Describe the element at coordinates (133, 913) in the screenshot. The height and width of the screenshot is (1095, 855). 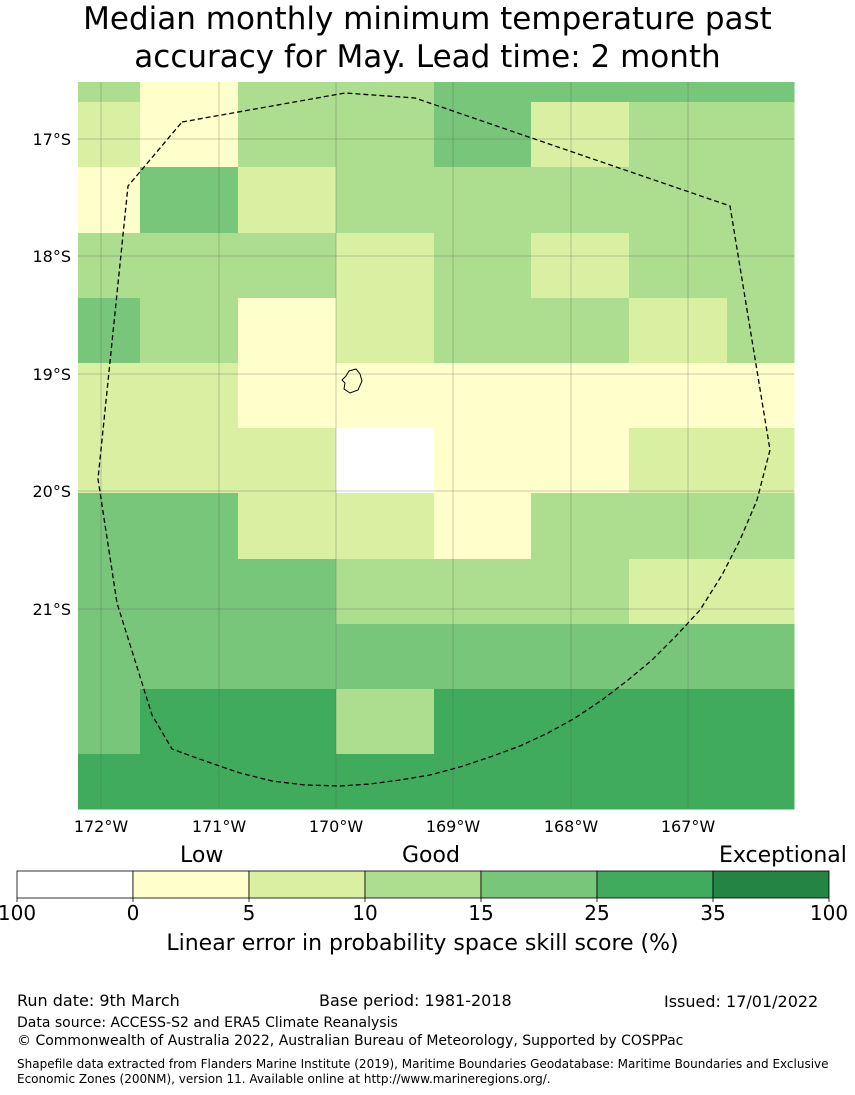
I see `colorbar-tick-label: 0` at that location.